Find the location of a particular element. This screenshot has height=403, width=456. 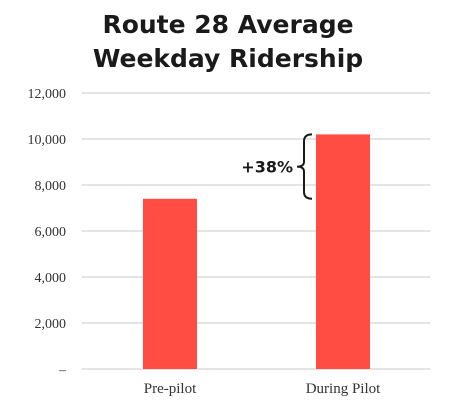

annotation-bracket is located at coordinates (304, 166).